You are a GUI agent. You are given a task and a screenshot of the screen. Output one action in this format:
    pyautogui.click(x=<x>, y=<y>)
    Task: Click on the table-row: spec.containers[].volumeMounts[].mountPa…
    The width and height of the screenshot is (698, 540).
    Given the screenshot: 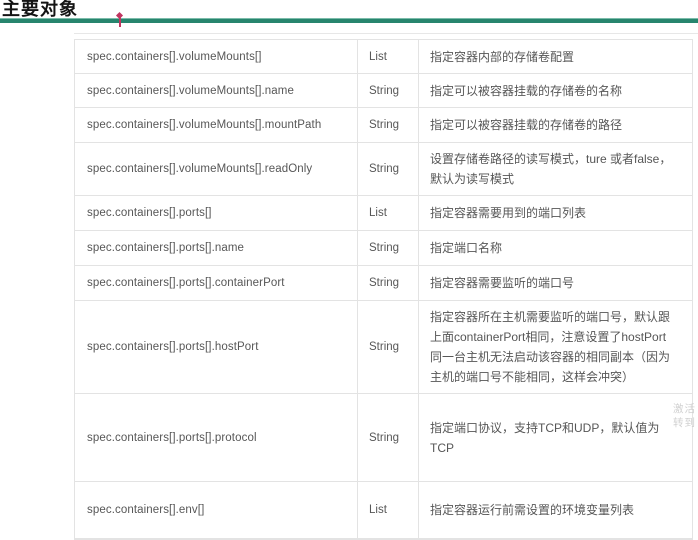 What is the action you would take?
    pyautogui.click(x=383, y=125)
    